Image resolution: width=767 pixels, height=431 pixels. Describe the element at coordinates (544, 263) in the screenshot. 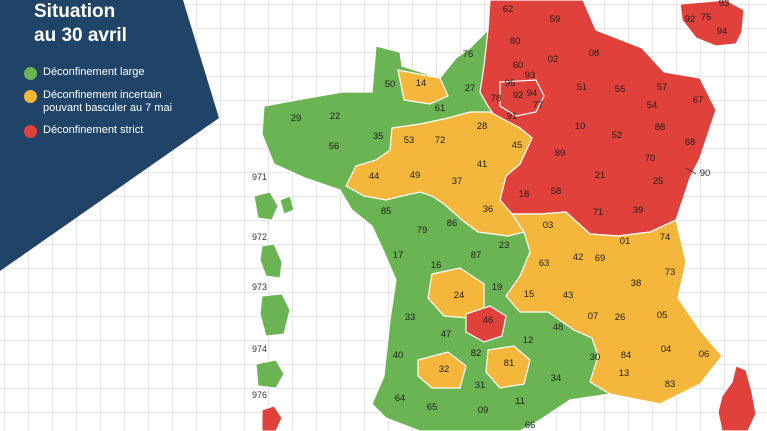

I see `department-label-63: 63` at that location.